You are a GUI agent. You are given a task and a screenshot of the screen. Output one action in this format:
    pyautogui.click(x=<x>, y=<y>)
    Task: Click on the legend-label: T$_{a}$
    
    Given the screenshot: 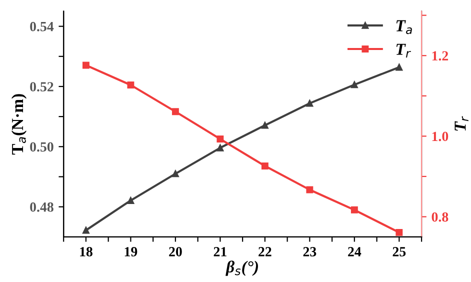 What is the action you would take?
    pyautogui.click(x=404, y=27)
    